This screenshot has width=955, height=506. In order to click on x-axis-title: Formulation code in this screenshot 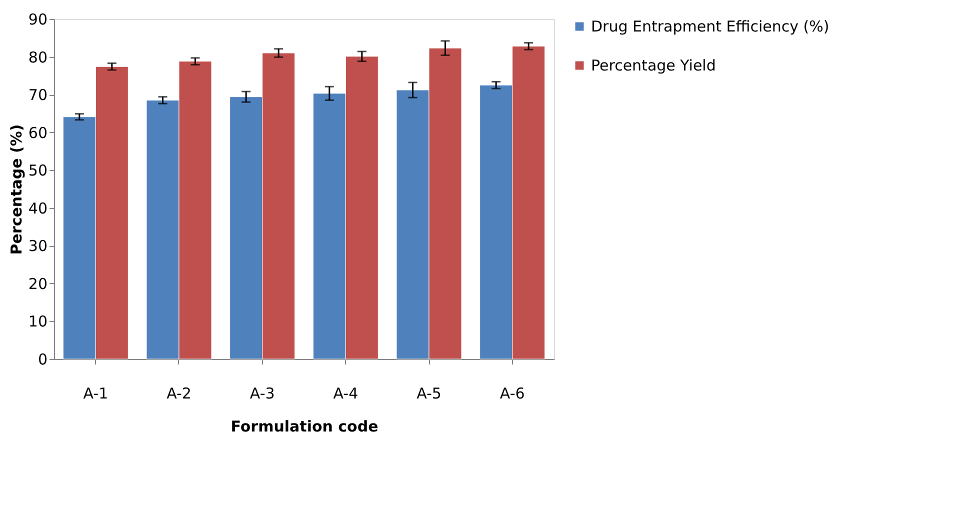, I will do `click(304, 427)`.